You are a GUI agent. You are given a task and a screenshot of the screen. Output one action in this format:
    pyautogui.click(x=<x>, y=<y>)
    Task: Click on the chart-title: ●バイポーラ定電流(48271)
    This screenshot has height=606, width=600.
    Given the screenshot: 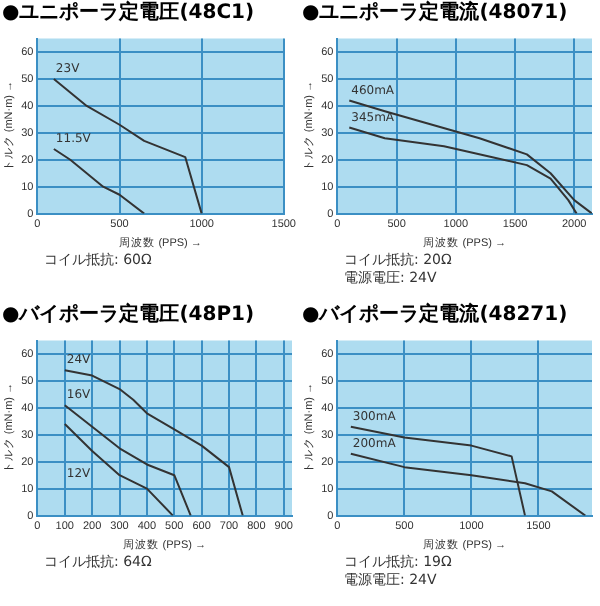 What is the action you would take?
    pyautogui.click(x=436, y=316)
    